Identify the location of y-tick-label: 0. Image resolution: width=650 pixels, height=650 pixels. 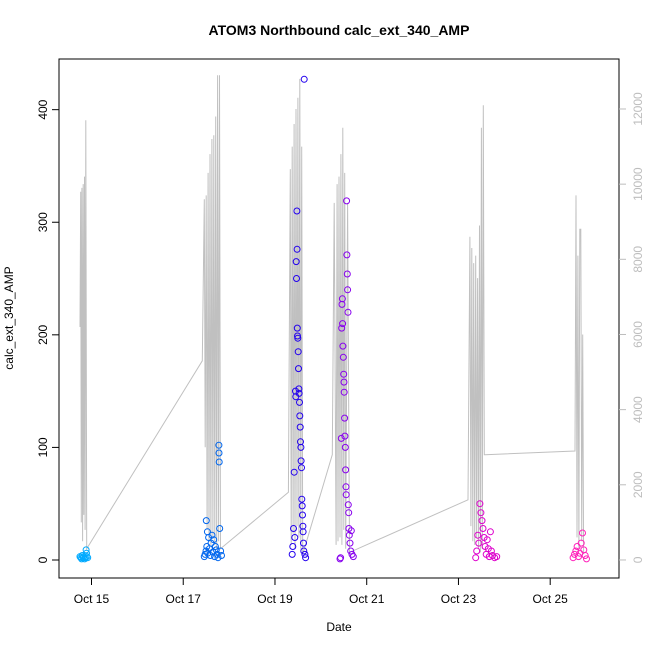
(43, 559).